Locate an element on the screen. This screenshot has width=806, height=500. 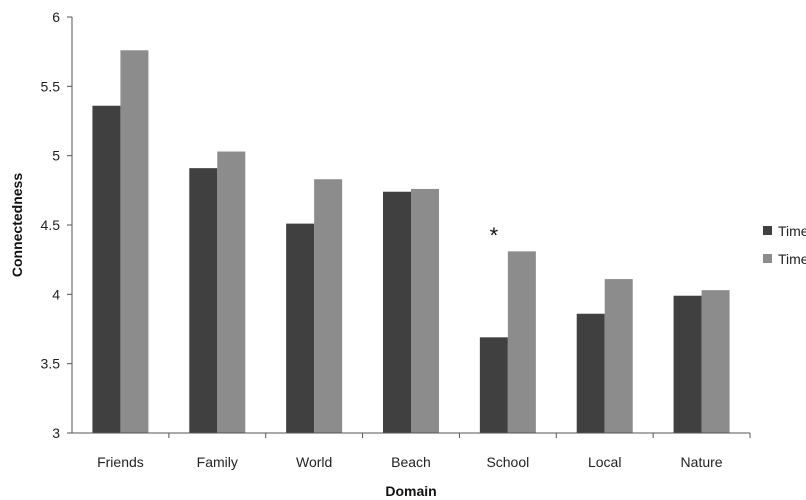
x-tick-label: Family is located at coordinates (217, 462).